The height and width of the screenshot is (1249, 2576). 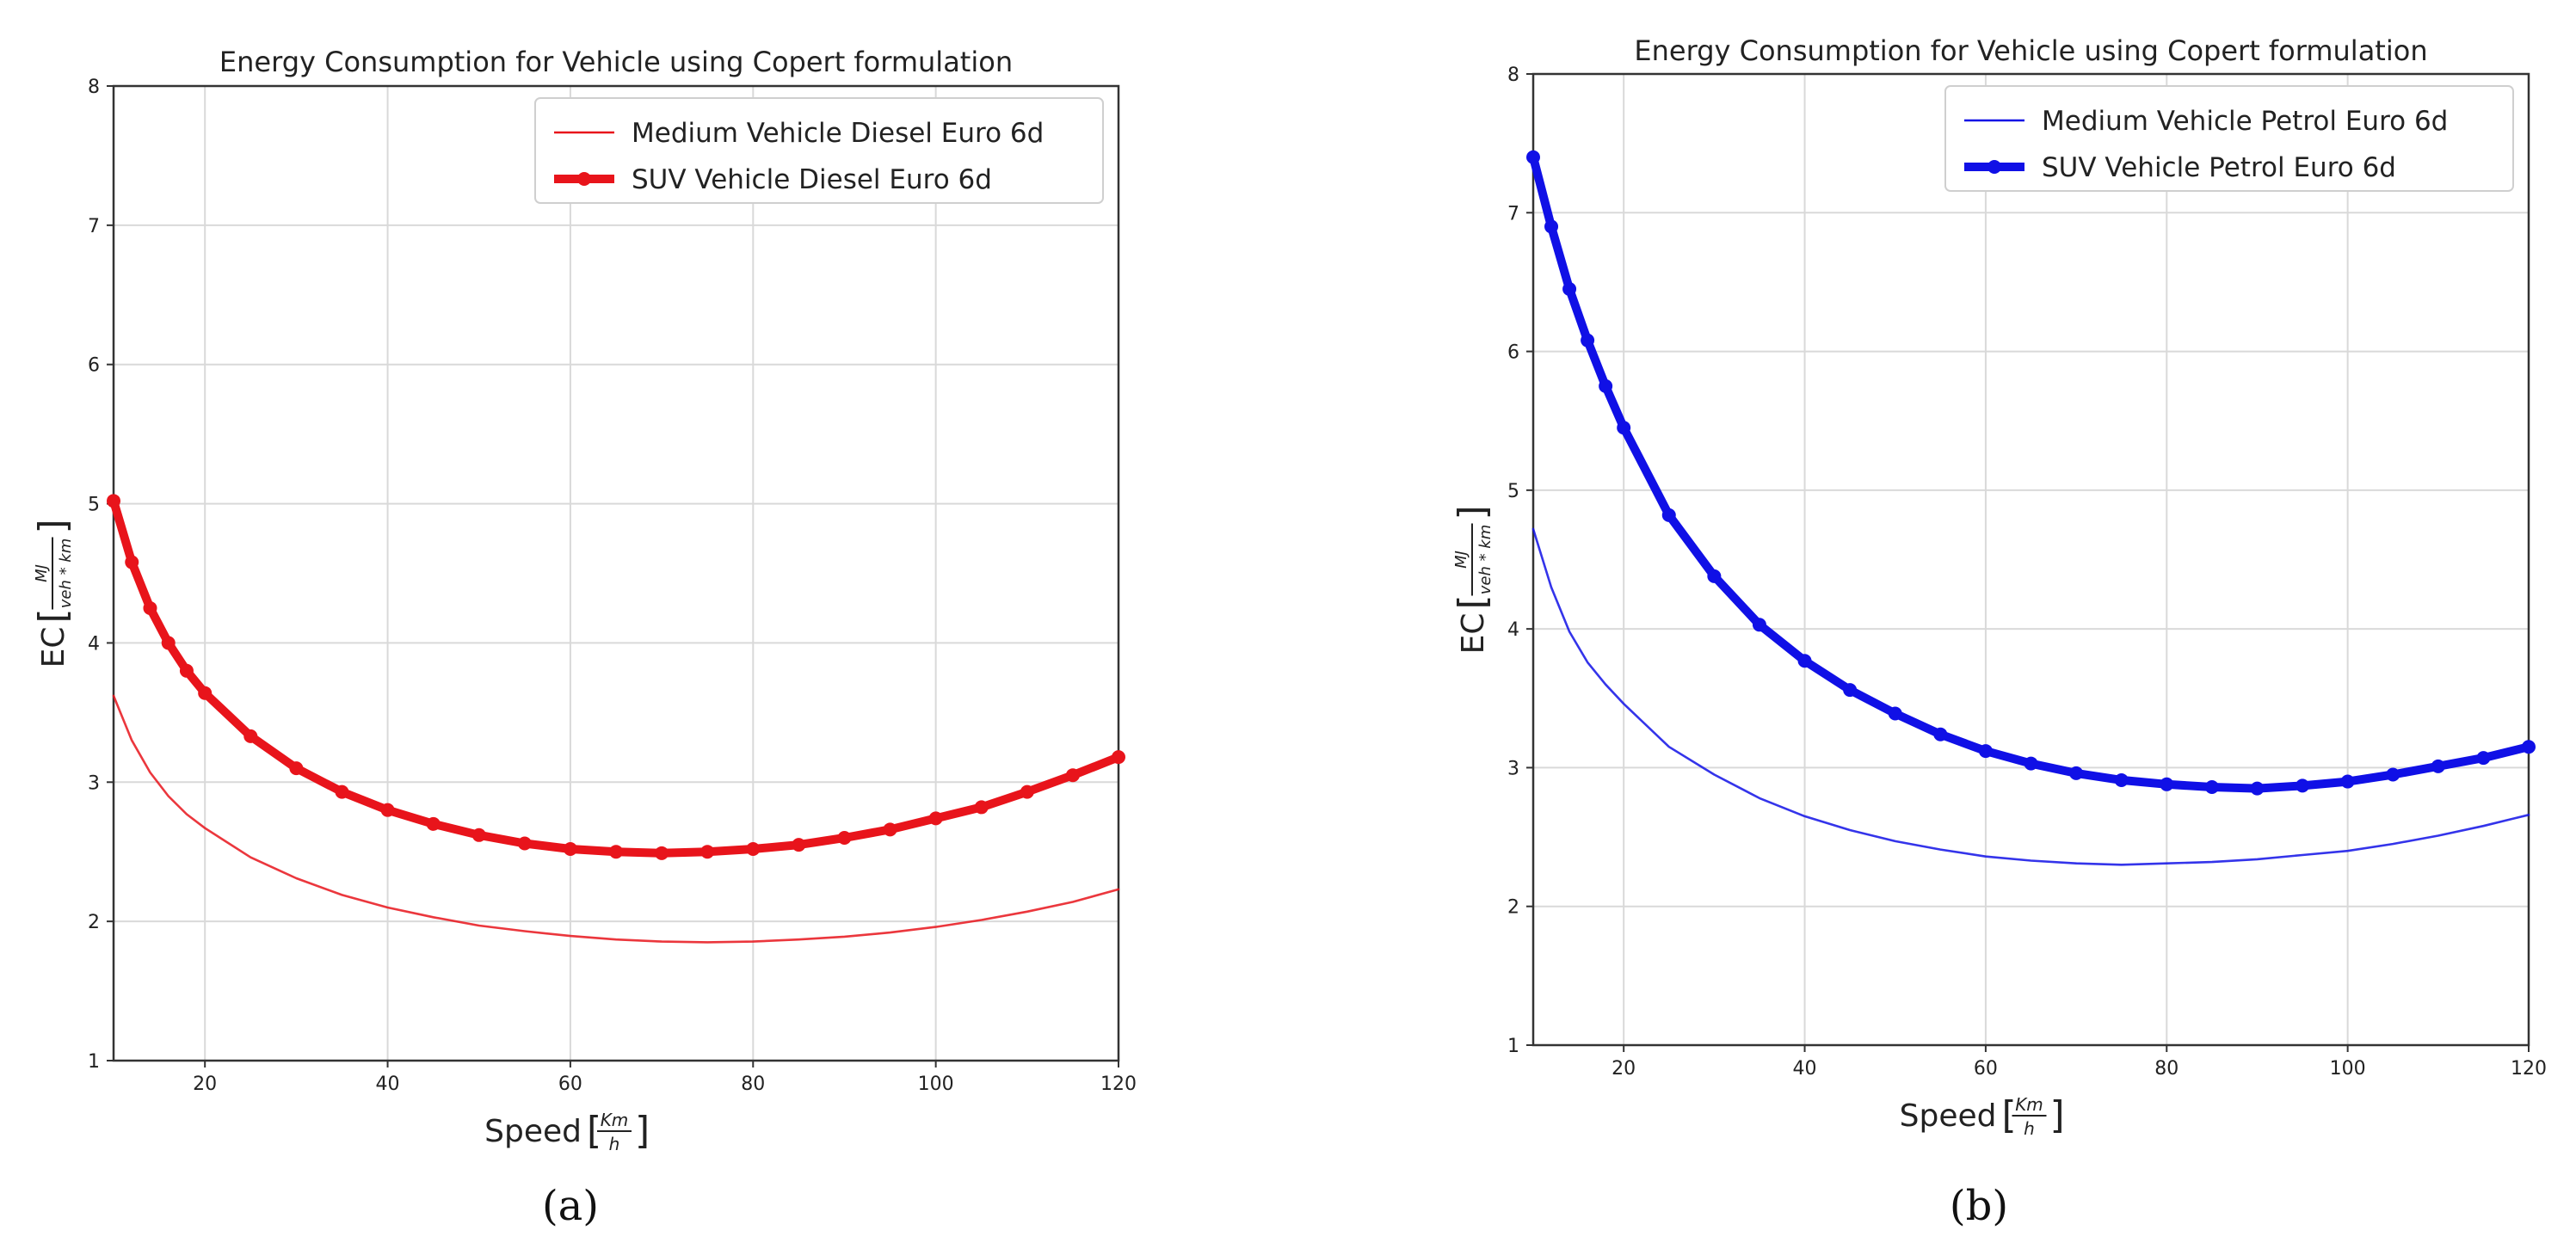 What do you see at coordinates (94, 227) in the screenshot?
I see `y-tick-label: 7` at bounding box center [94, 227].